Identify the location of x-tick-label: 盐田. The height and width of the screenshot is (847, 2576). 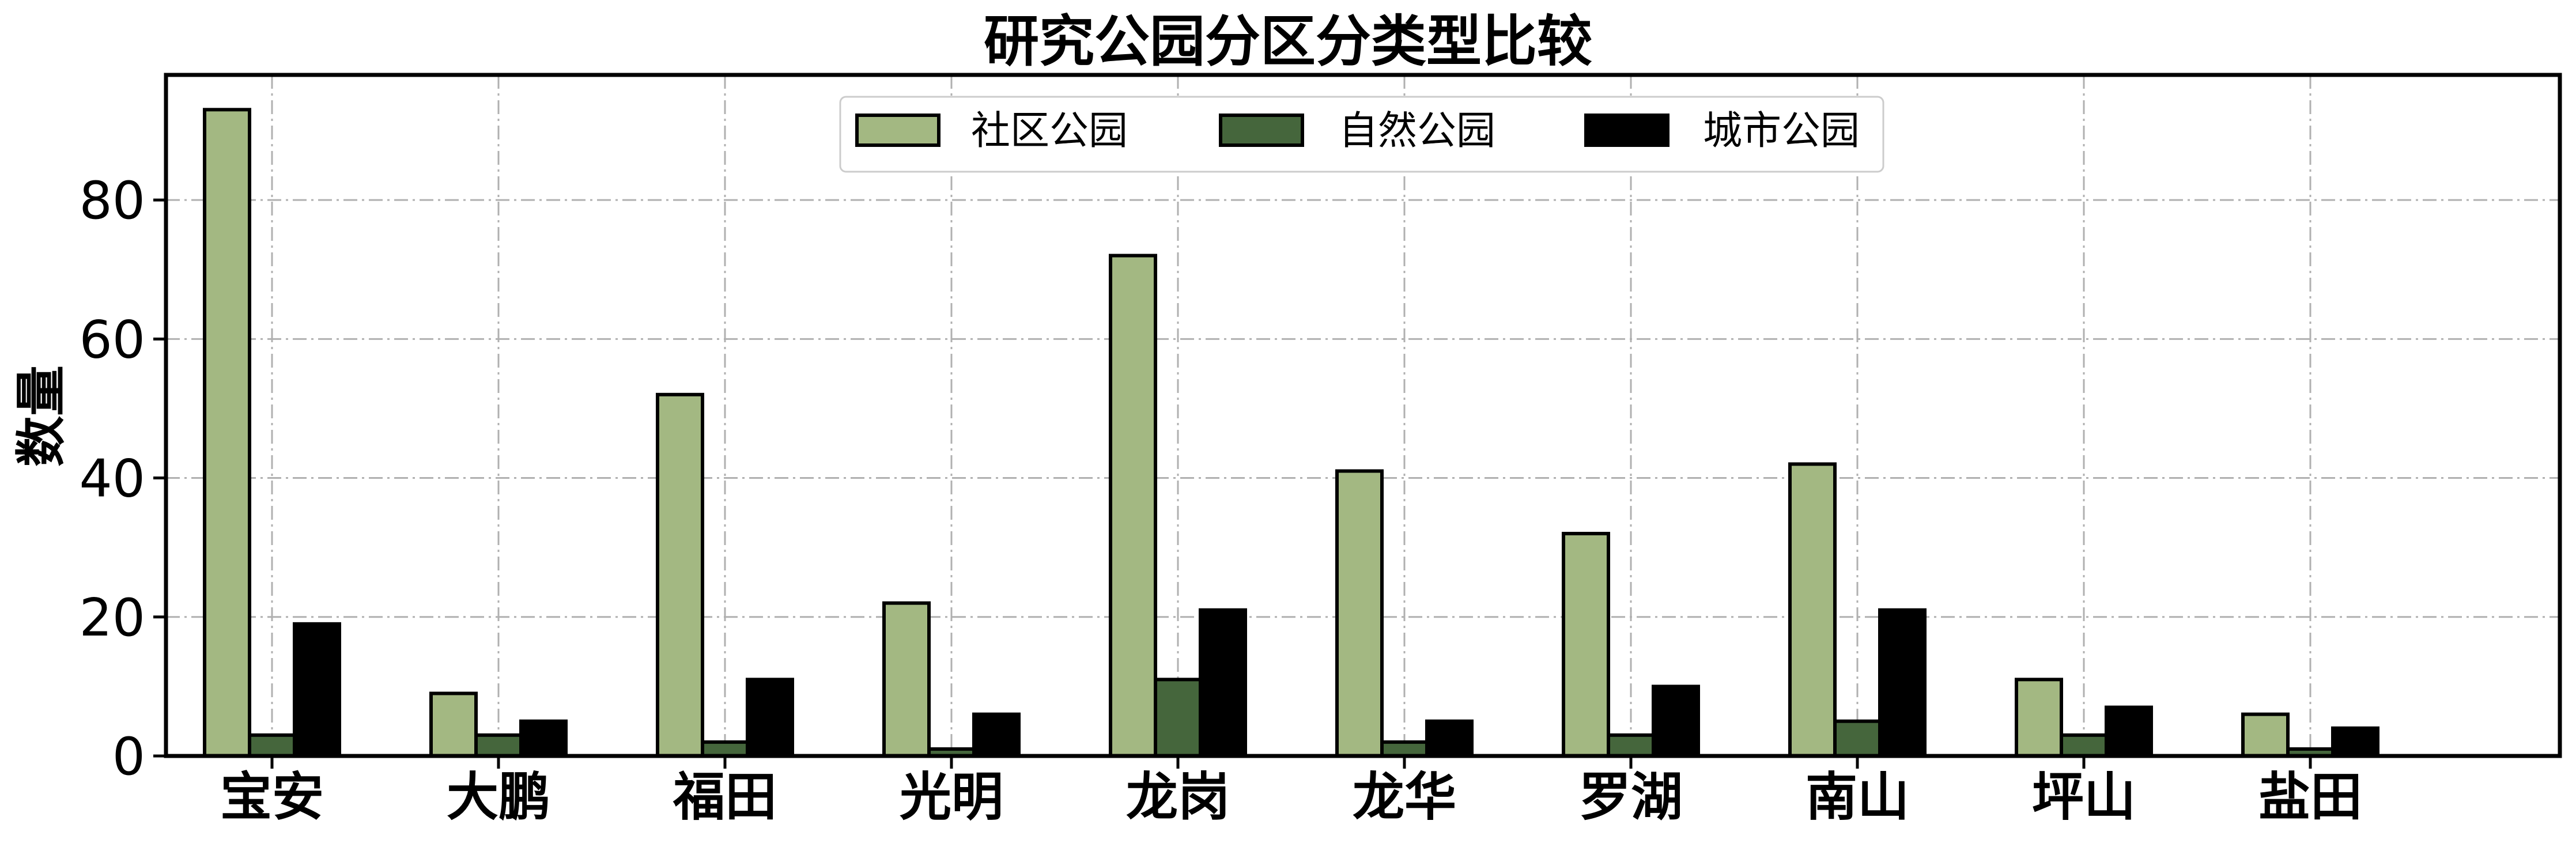
(2310, 797).